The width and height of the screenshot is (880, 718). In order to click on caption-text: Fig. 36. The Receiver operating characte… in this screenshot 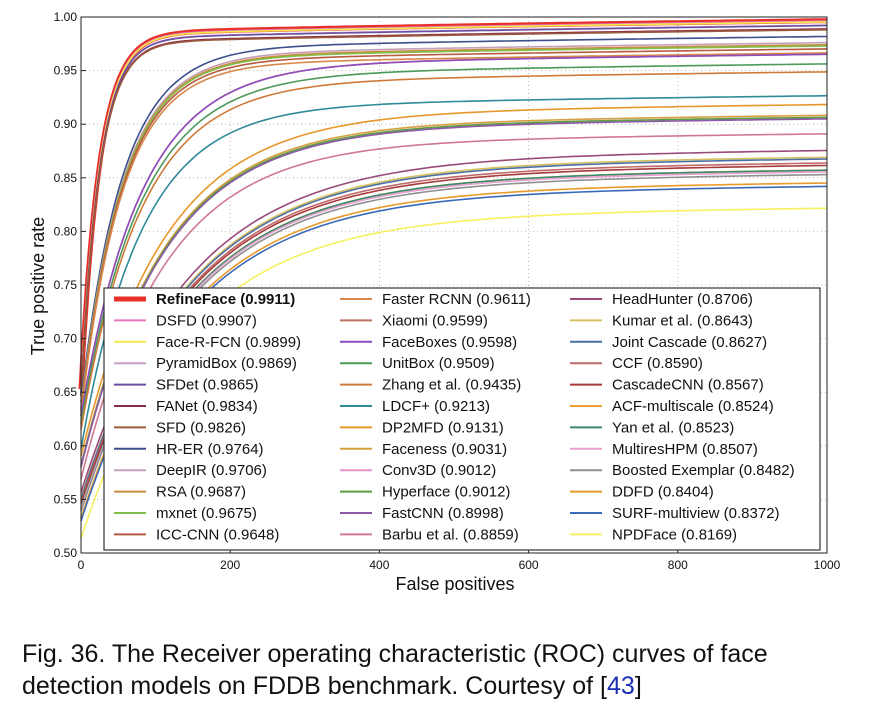, I will do `click(395, 670)`.